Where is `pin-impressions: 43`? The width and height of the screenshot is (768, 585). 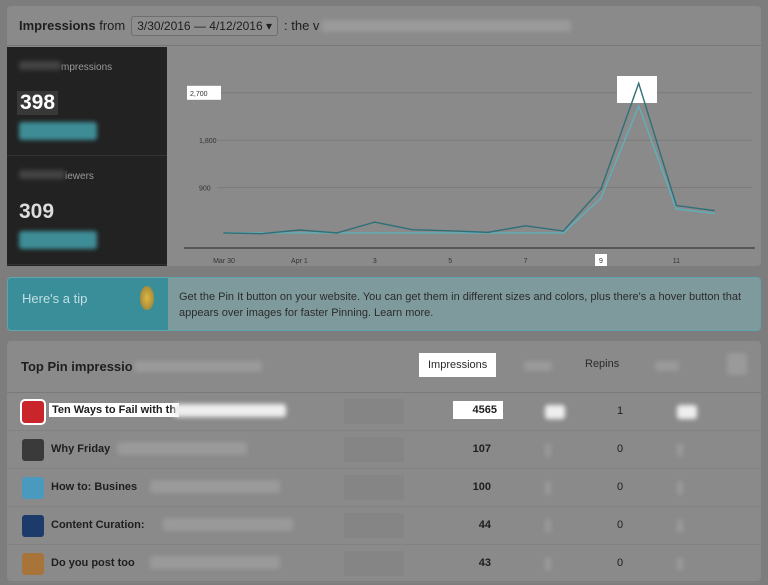 pin-impressions: 43 is located at coordinates (484, 563).